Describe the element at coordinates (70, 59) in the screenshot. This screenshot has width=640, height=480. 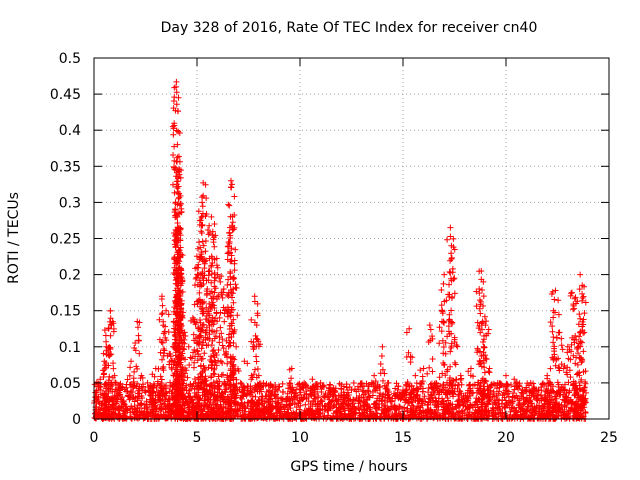
I see `y-tick-label: 0.5` at that location.